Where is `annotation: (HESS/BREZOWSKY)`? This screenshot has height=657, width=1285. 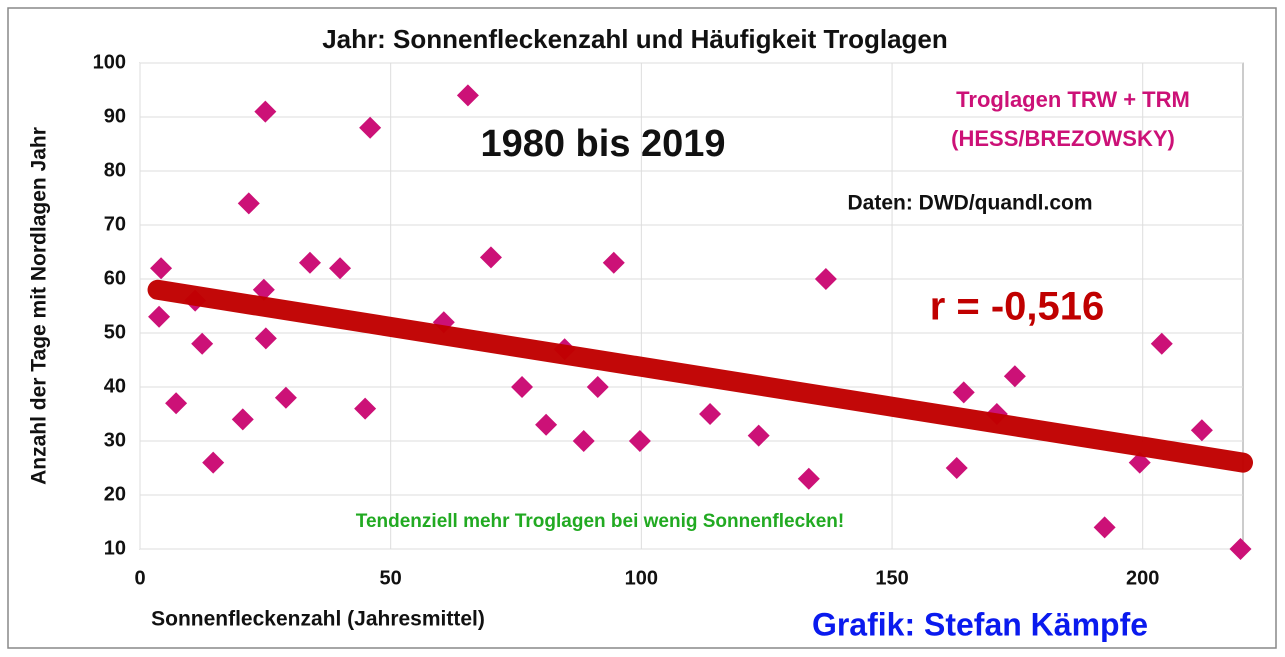 annotation: (HESS/BREZOWSKY) is located at coordinates (1063, 138).